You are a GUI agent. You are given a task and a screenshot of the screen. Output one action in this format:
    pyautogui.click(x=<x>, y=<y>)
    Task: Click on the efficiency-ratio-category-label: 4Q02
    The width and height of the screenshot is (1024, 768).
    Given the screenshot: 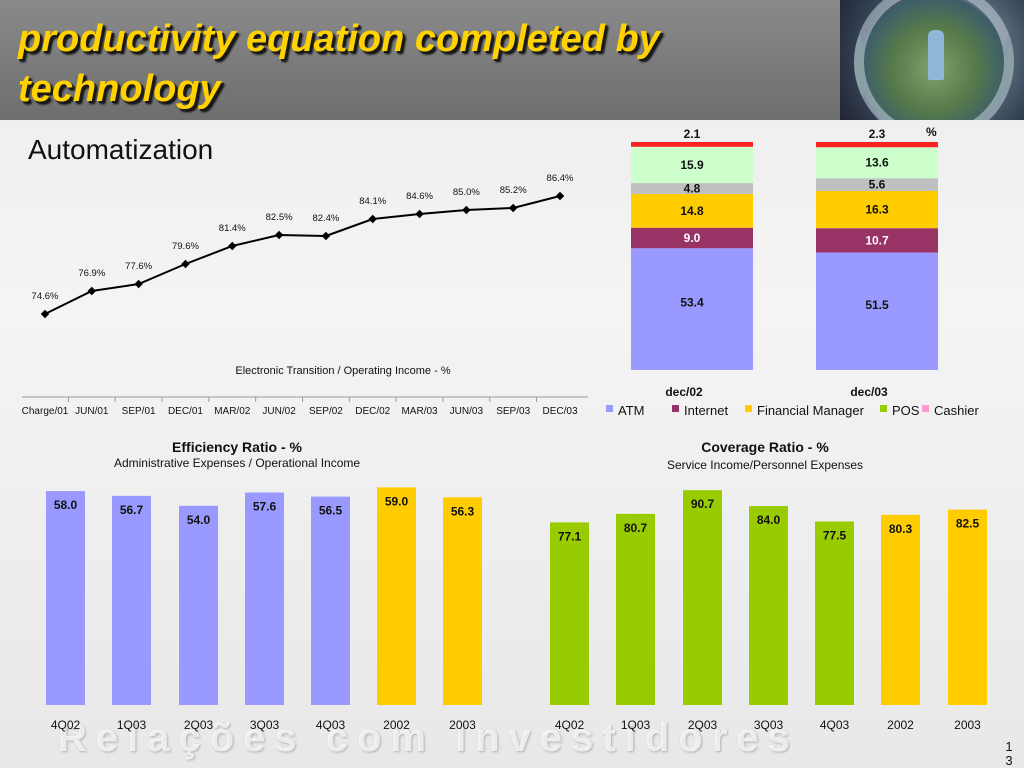 What is the action you would take?
    pyautogui.click(x=66, y=725)
    